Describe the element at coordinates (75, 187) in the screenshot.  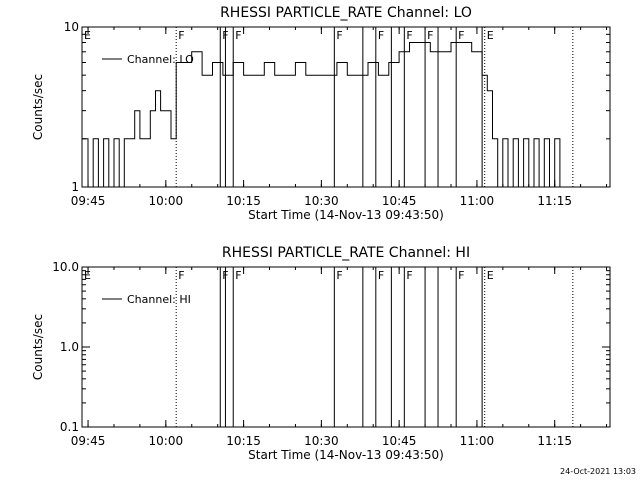
I see `y-tick-label: 1` at that location.